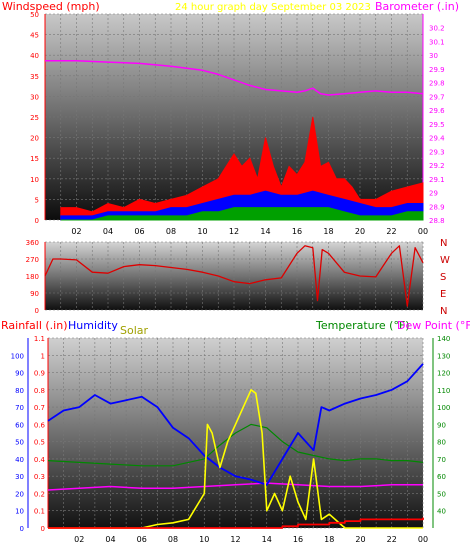  Describe the element at coordinates (329, 539) in the screenshot. I see `rain-x-tick-label: 18` at that location.